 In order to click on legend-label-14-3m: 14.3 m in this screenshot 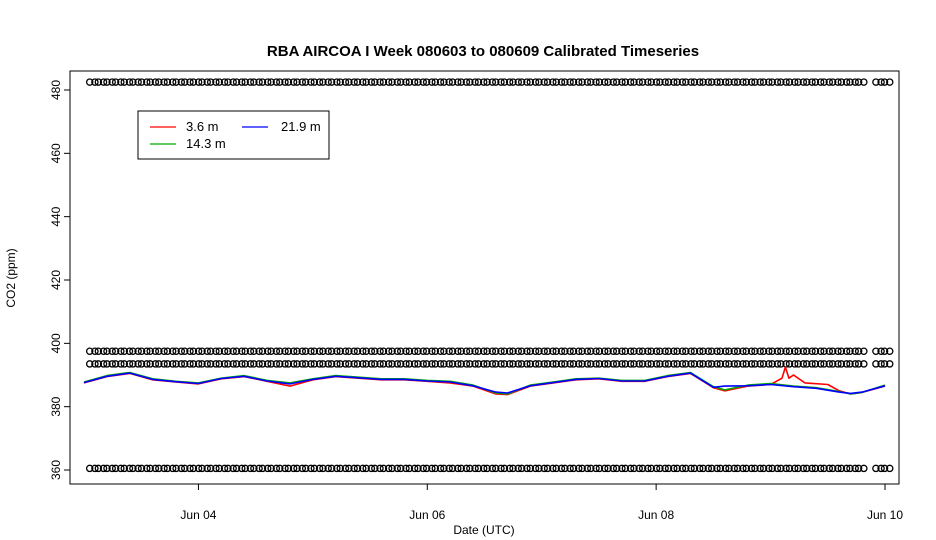, I will do `click(206, 143)`.